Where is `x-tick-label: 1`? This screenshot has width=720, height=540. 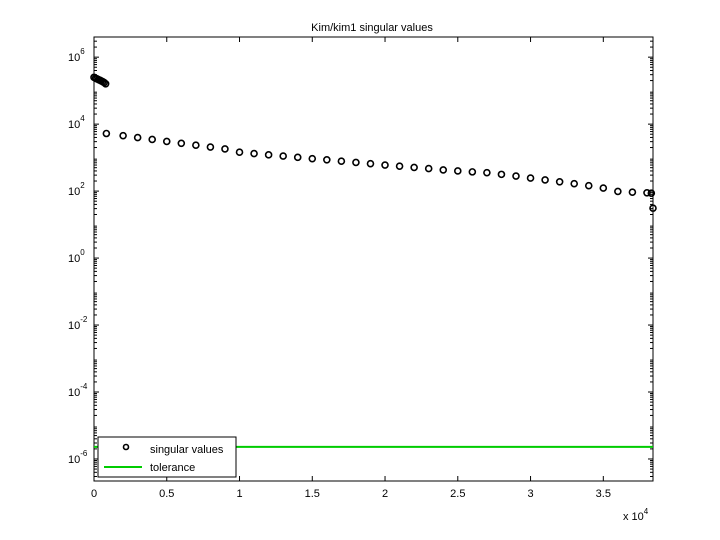 x-tick-label: 1 is located at coordinates (239, 494).